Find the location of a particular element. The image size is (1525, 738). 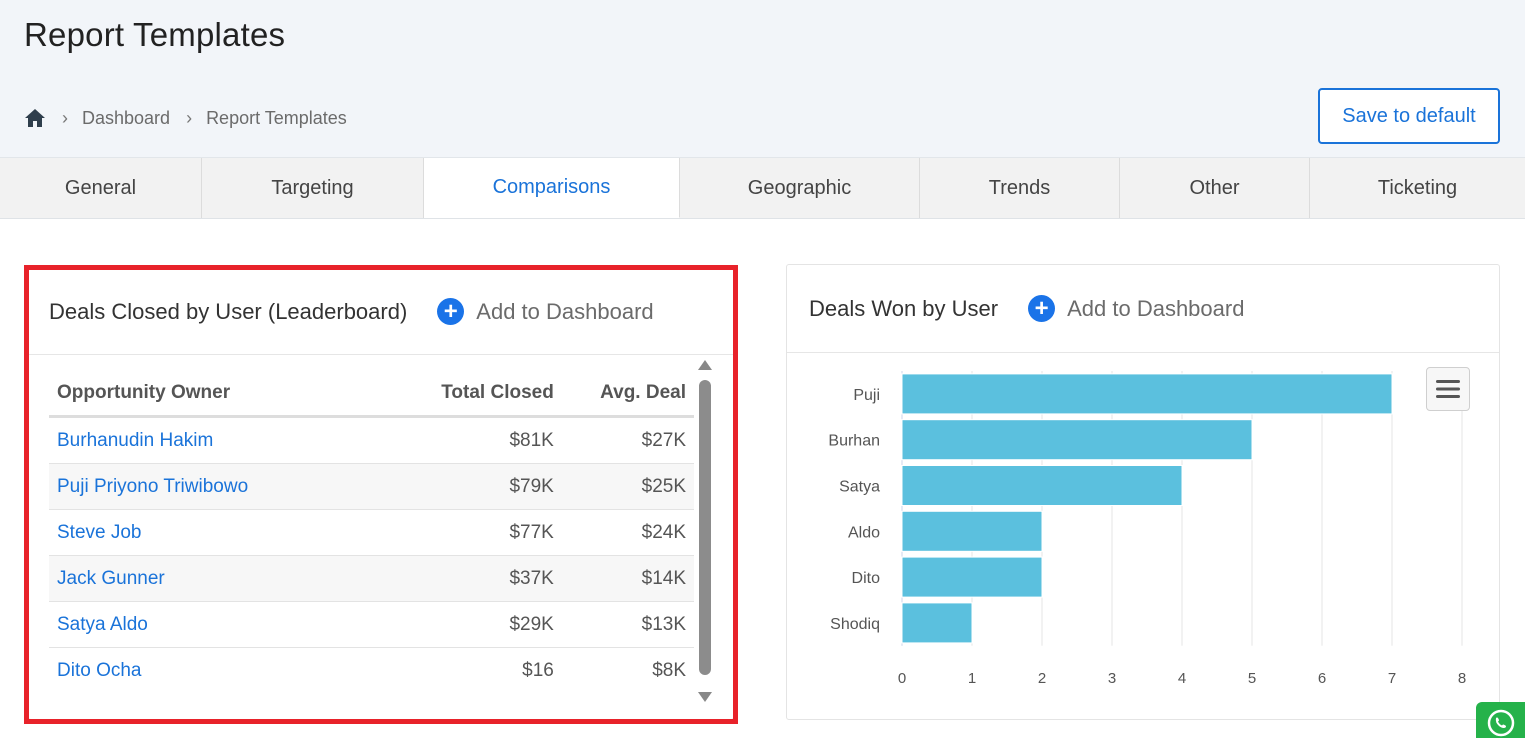

value-tick-label: 3 is located at coordinates (1112, 677).